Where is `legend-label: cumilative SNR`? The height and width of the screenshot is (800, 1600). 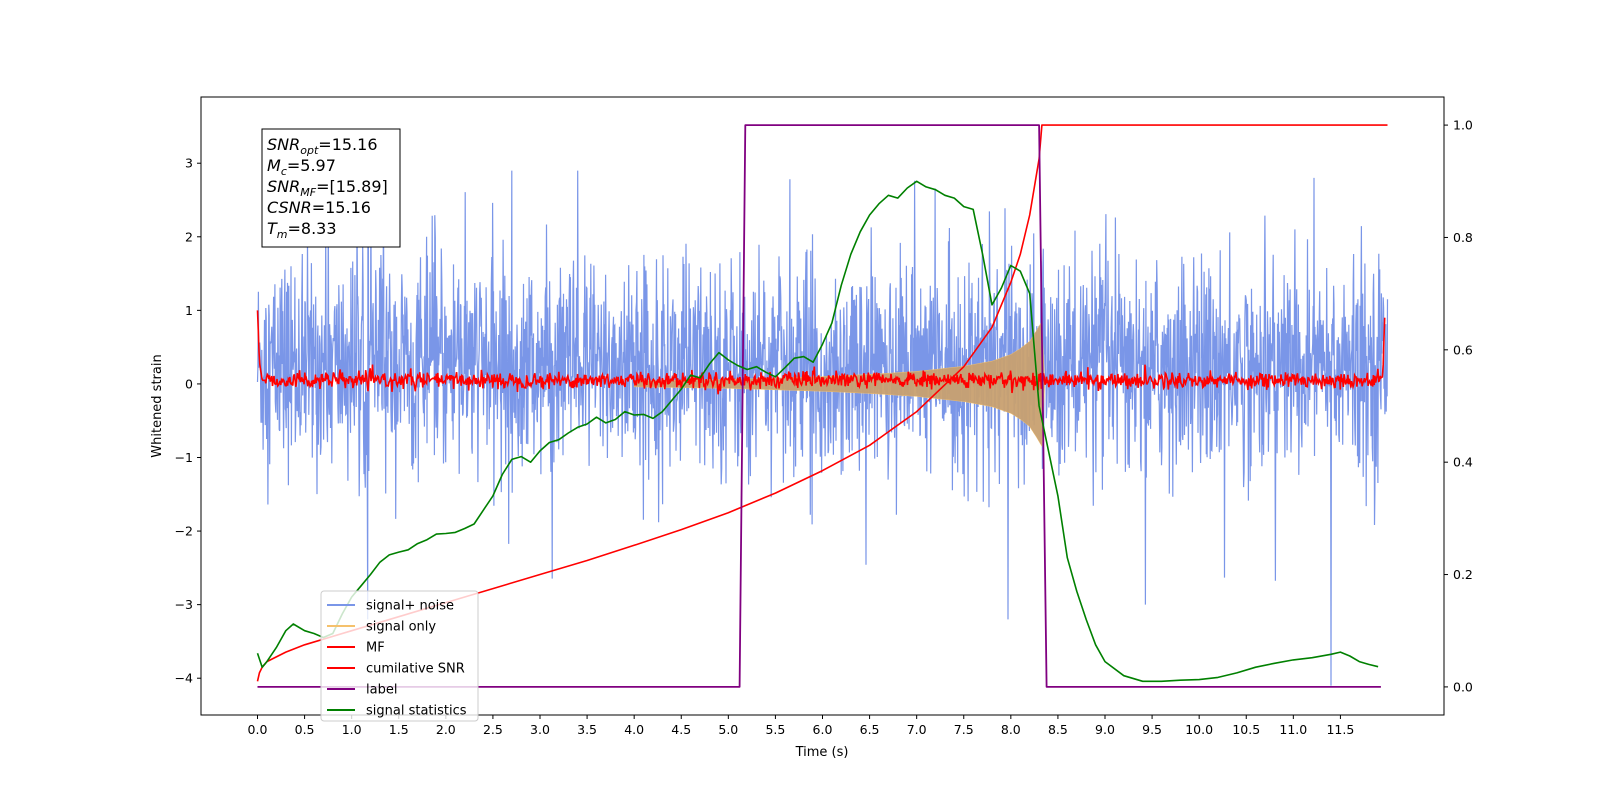 legend-label: cumilative SNR is located at coordinates (415, 669).